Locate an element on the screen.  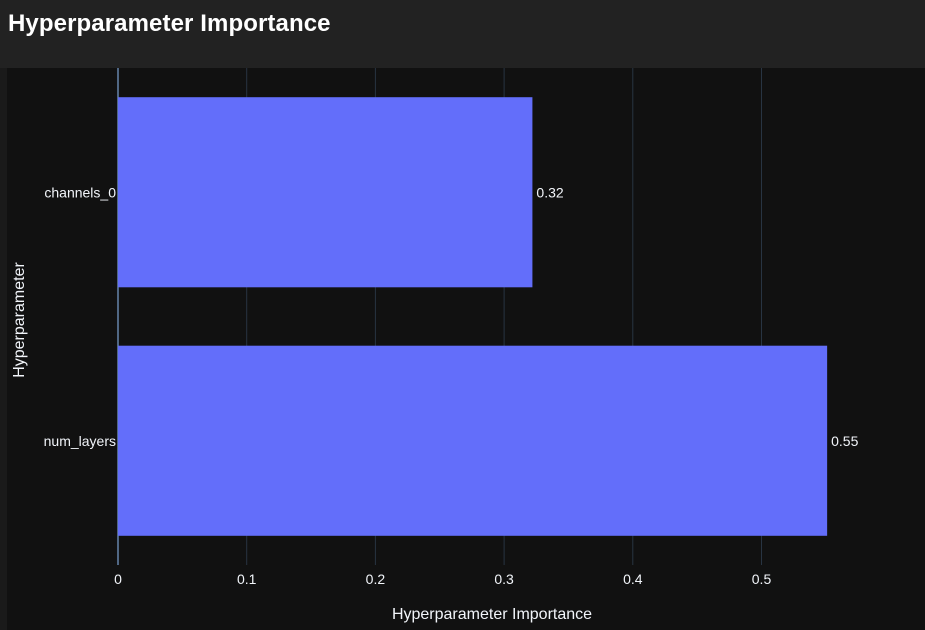
y-axis-title: Hyperparameter is located at coordinates (19, 320).